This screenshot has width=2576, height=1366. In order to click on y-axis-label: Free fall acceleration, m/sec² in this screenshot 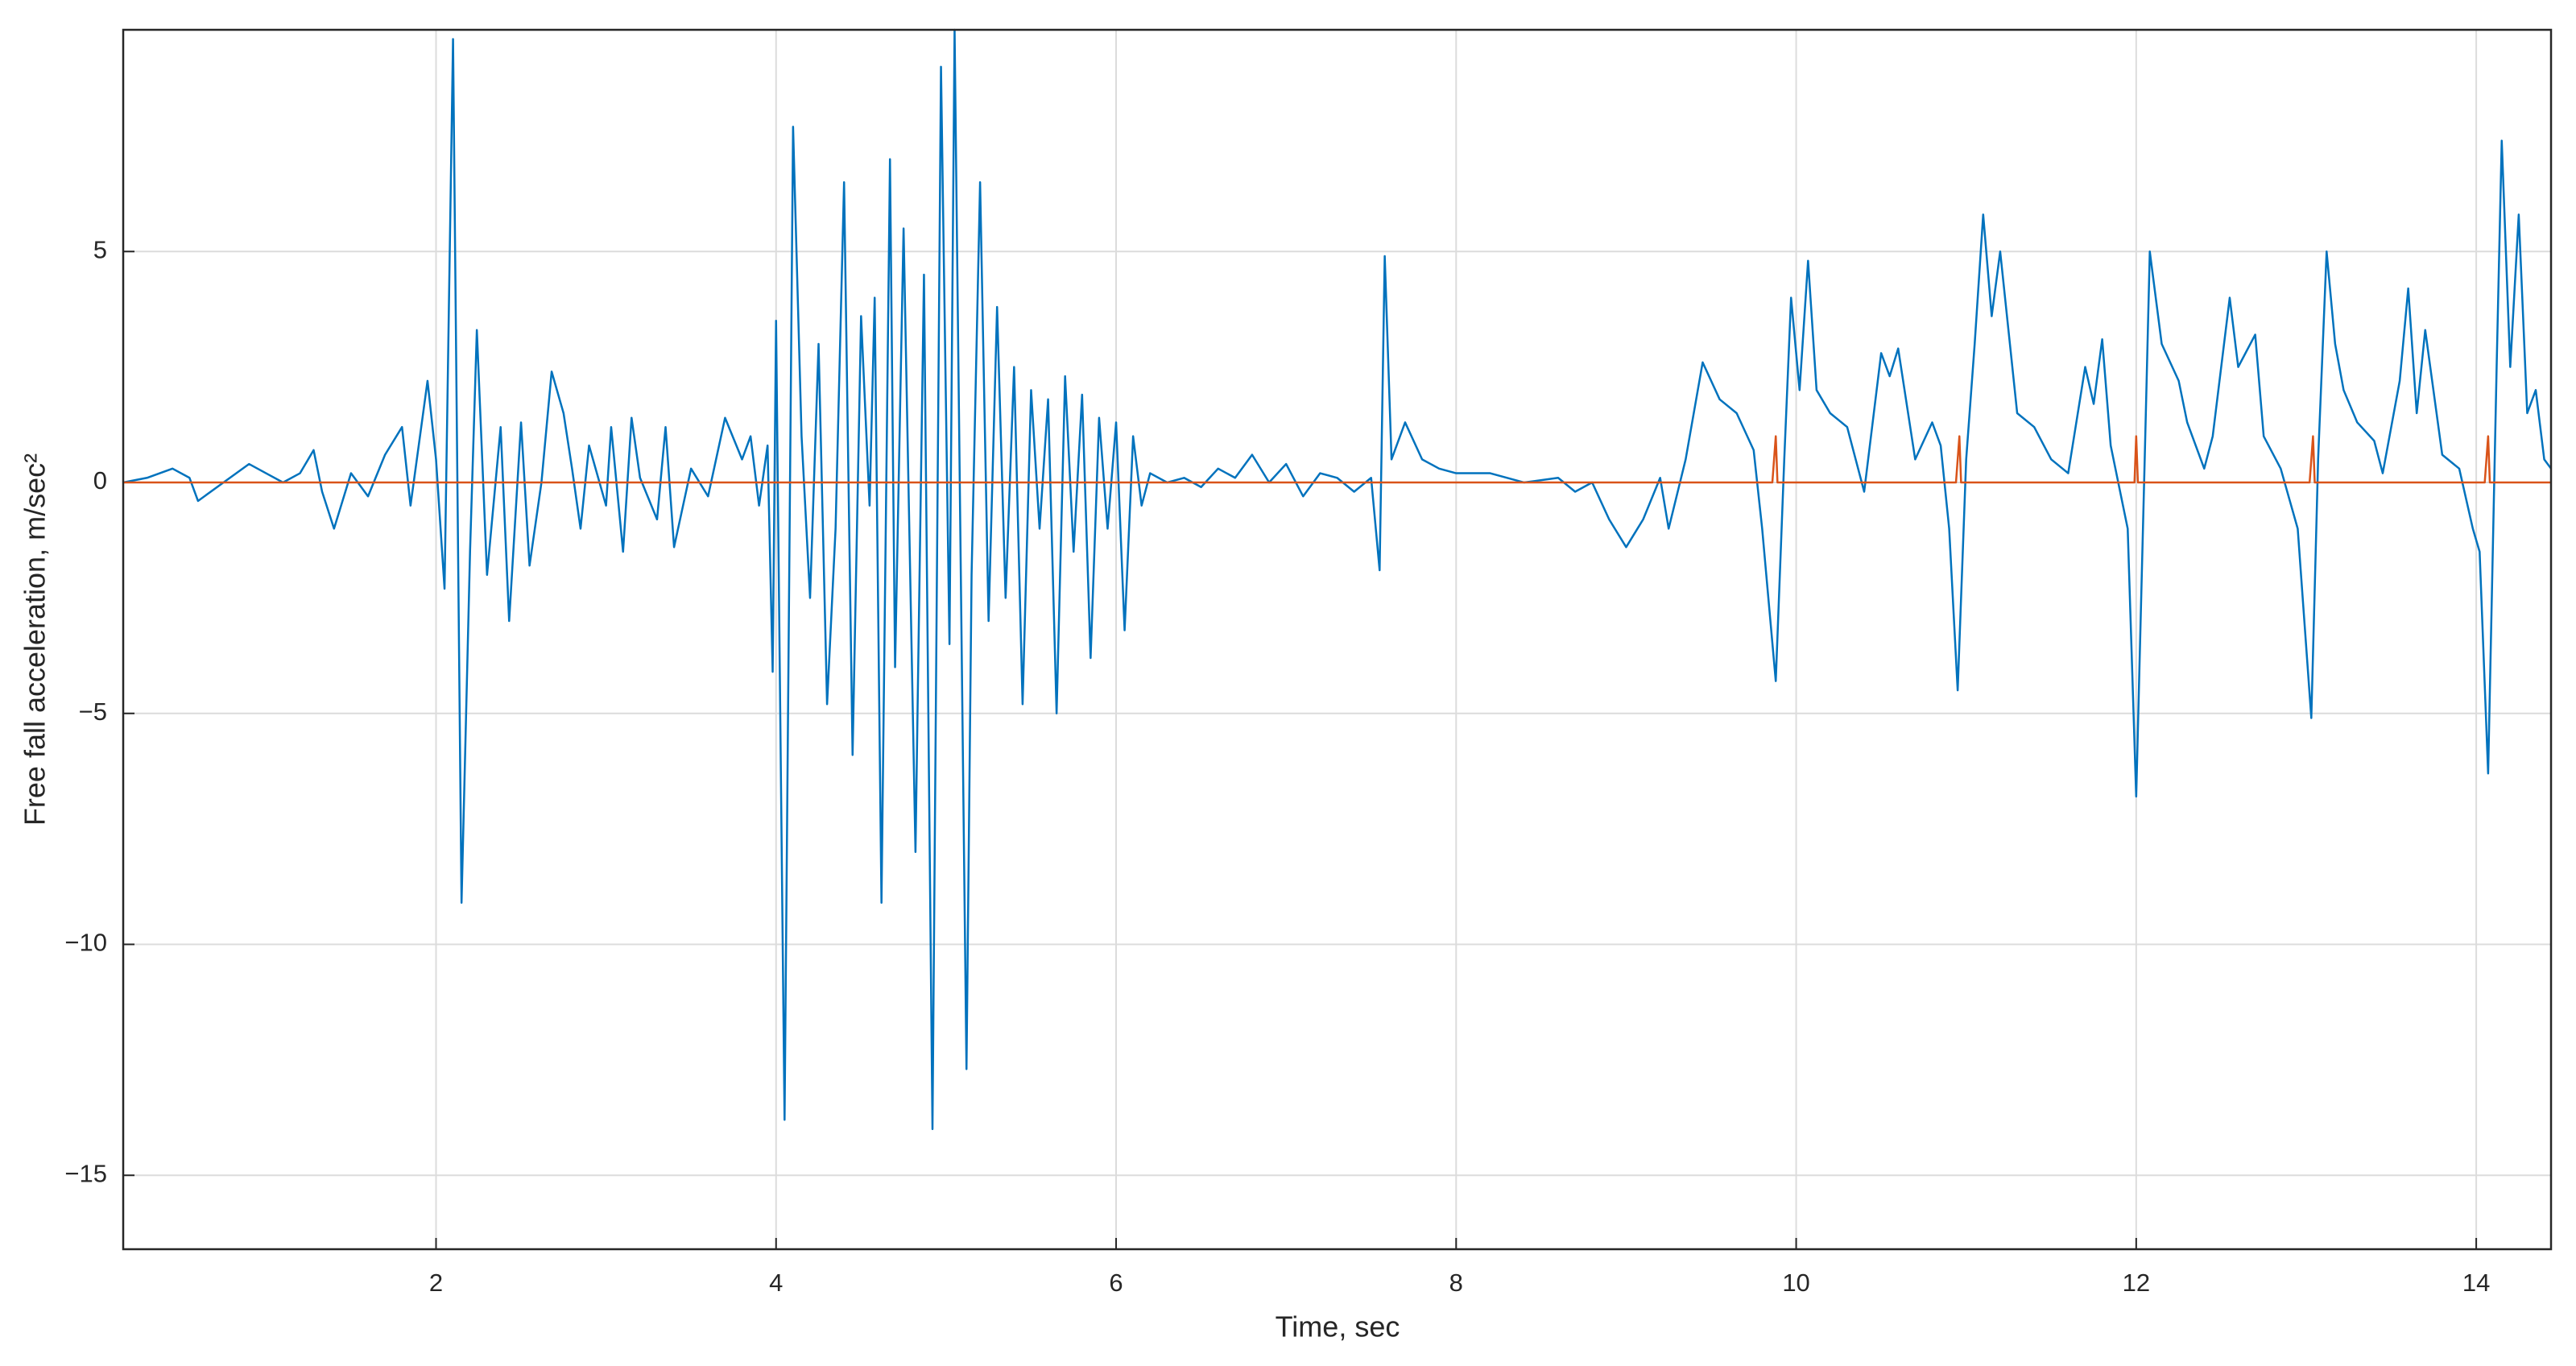, I will do `click(36, 639)`.